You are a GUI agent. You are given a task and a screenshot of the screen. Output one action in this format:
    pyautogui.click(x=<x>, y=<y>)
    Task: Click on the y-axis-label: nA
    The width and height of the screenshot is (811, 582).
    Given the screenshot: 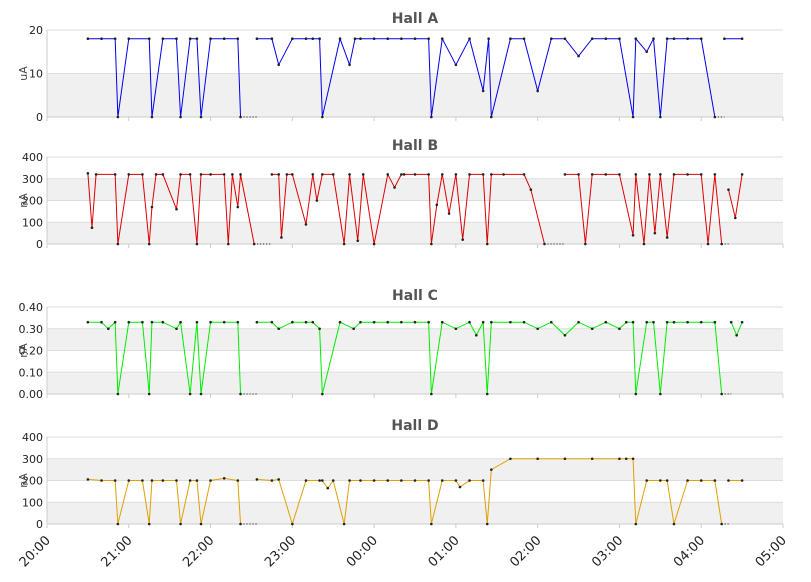 What is the action you would take?
    pyautogui.click(x=23, y=350)
    